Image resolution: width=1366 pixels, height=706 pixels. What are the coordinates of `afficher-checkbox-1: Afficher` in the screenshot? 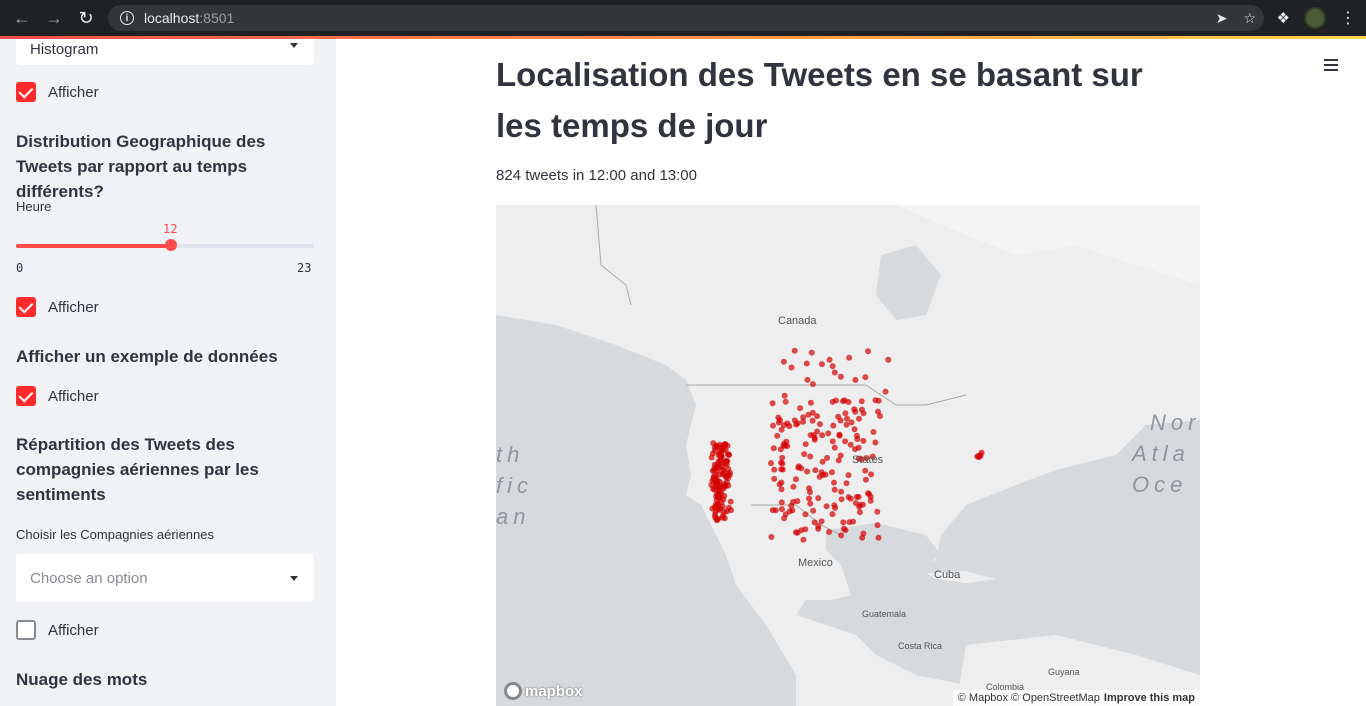 It's located at (57, 92).